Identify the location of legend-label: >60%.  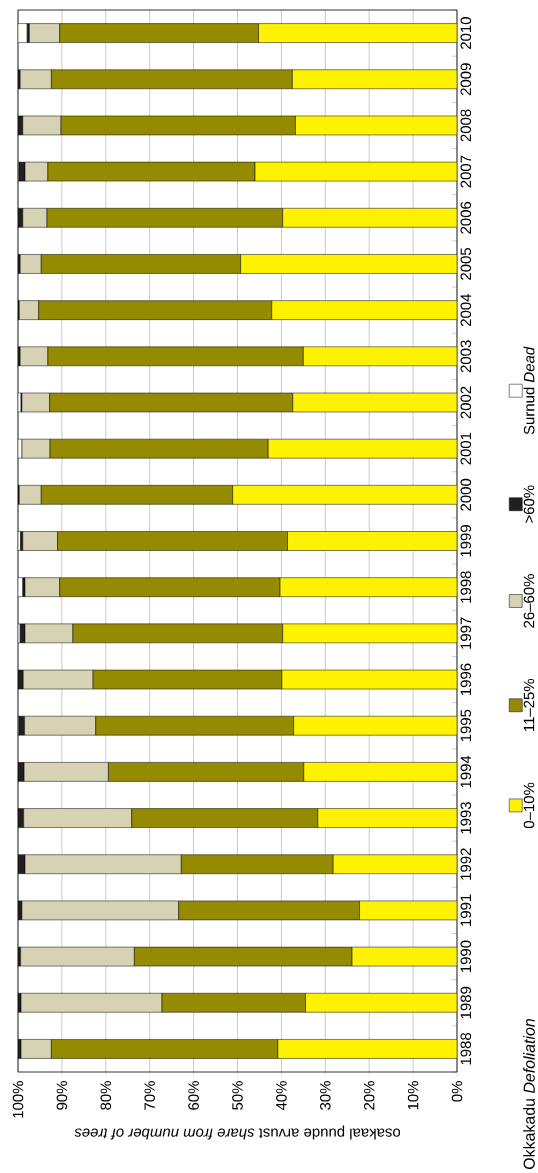
(529, 504).